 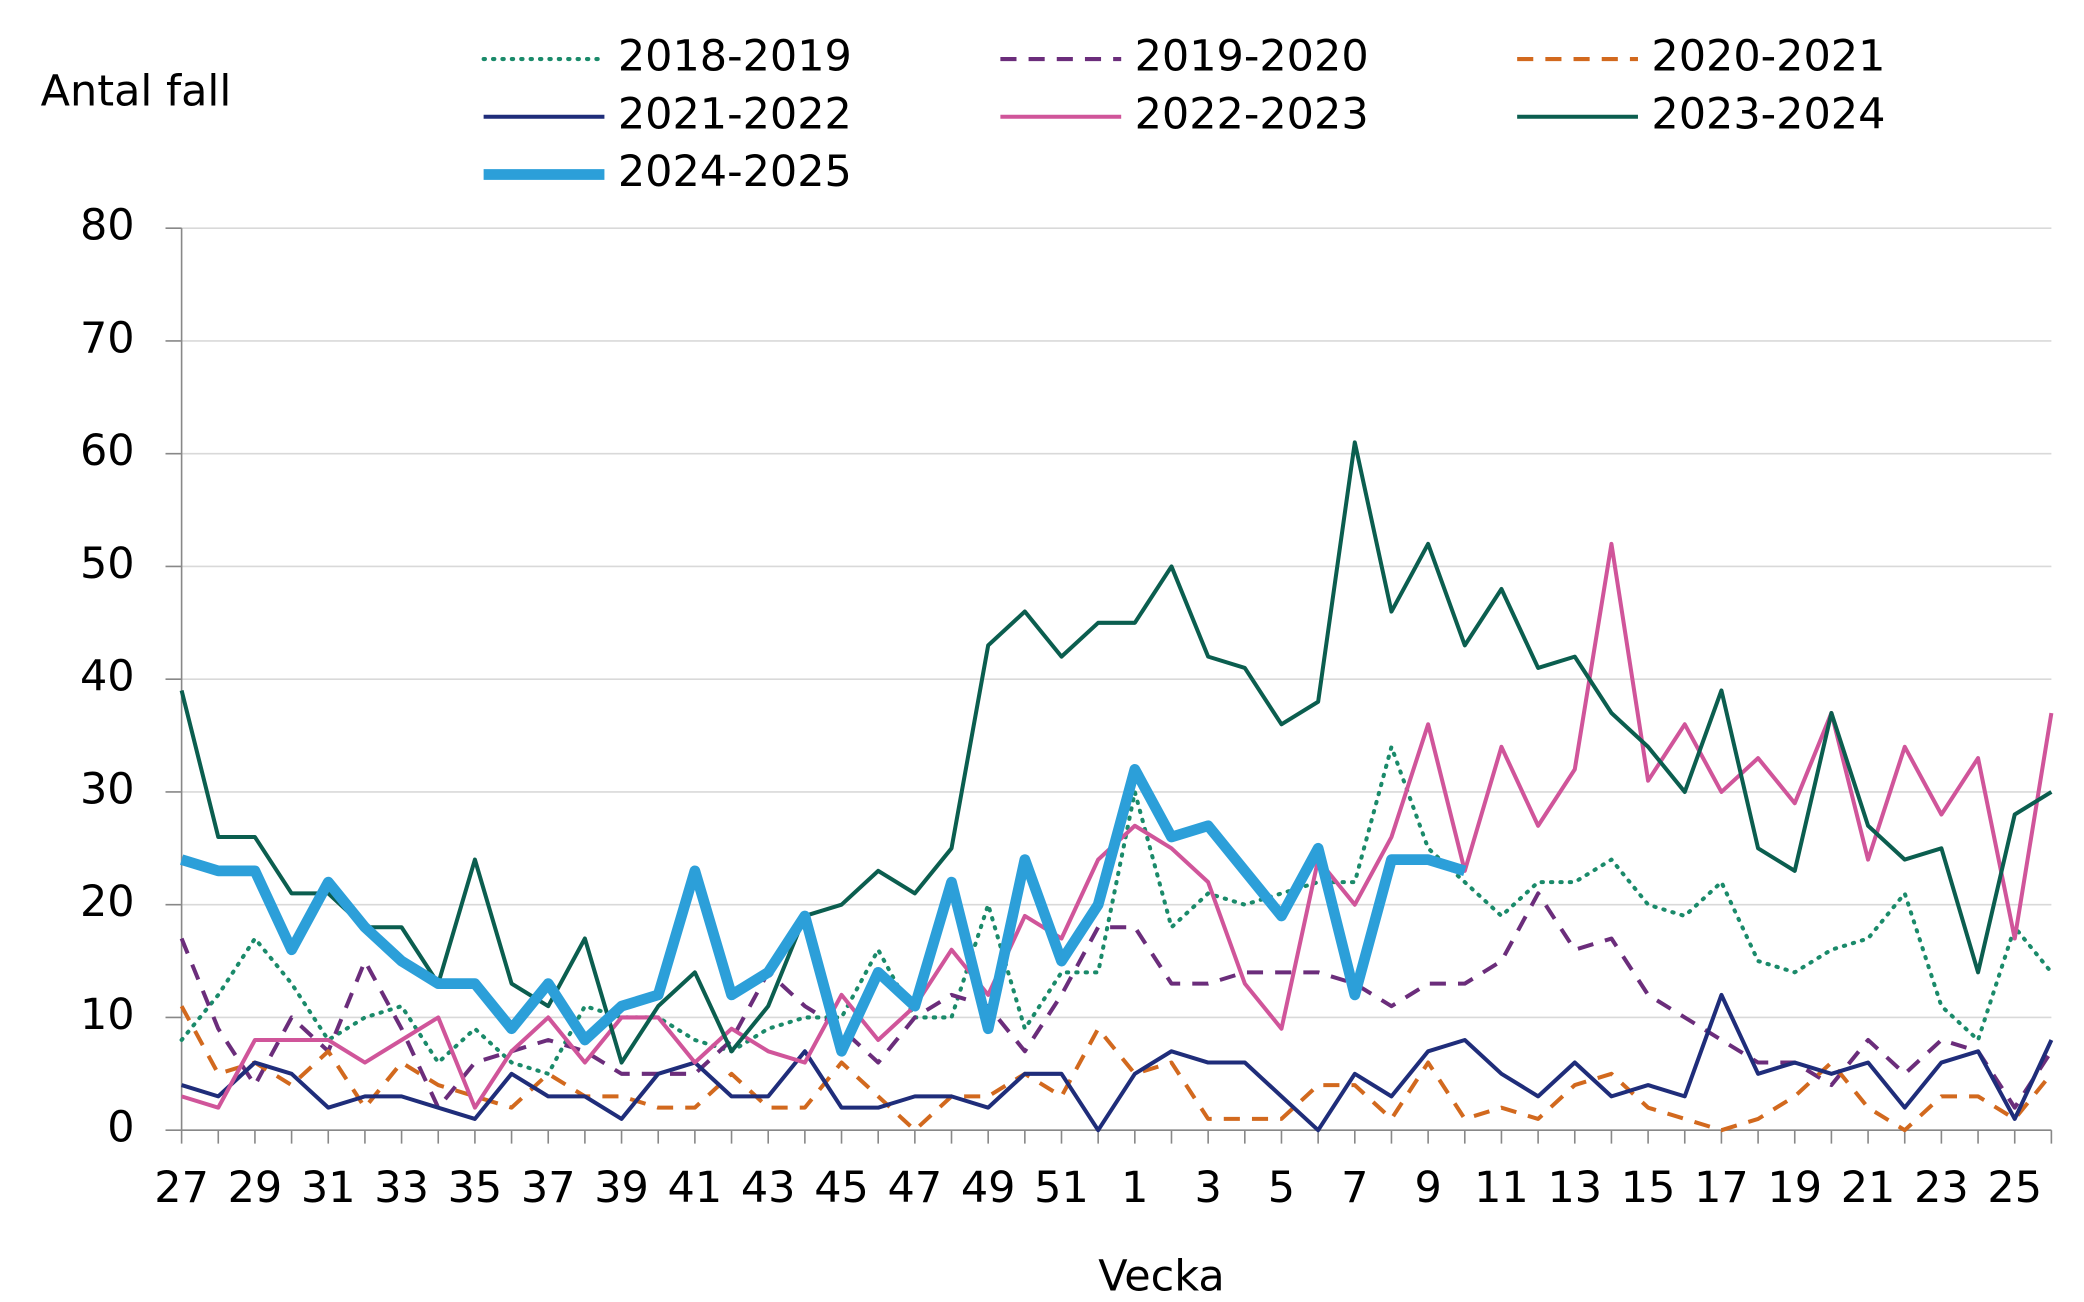 What do you see at coordinates (475, 1188) in the screenshot?
I see `x-tick-label: 35` at bounding box center [475, 1188].